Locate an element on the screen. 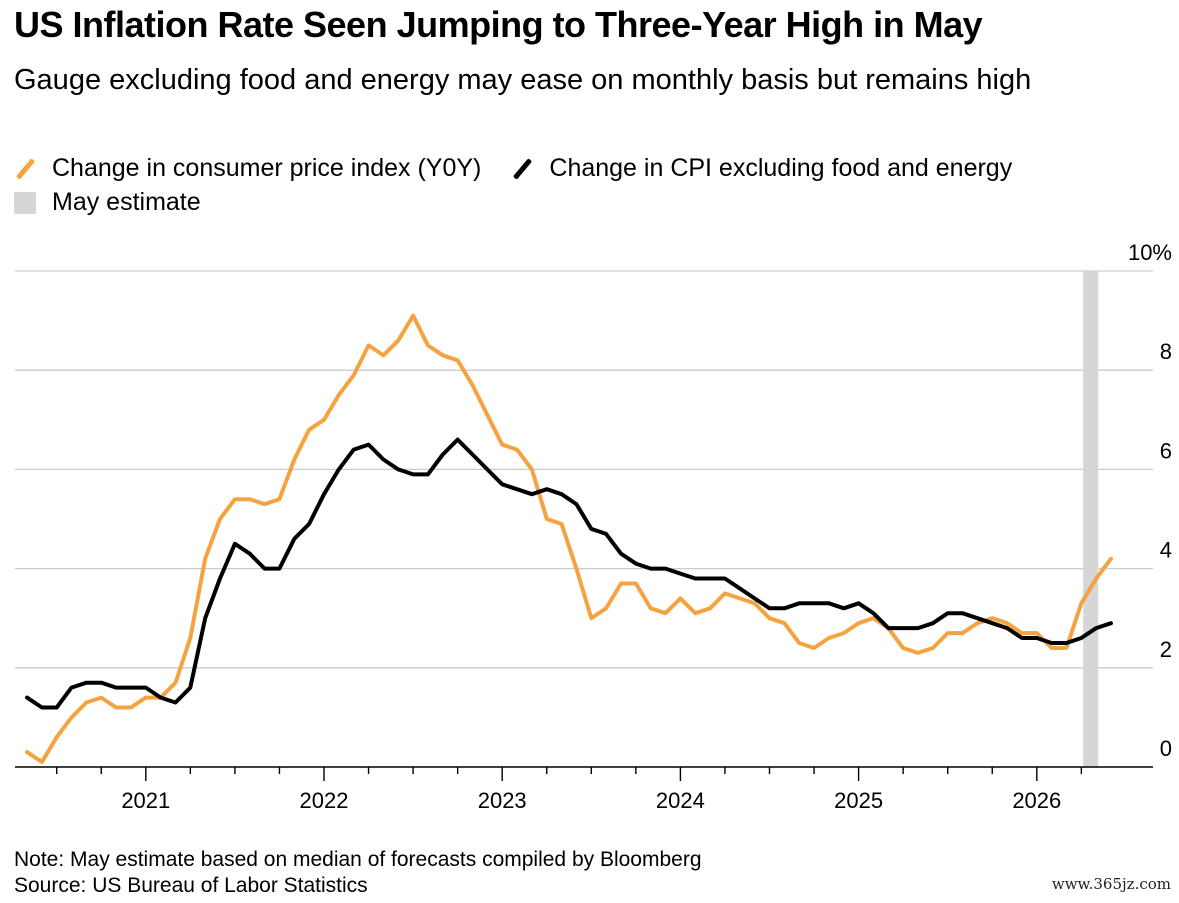 This screenshot has width=1179, height=903. legend-label-estimate: May estimate is located at coordinates (126, 202).